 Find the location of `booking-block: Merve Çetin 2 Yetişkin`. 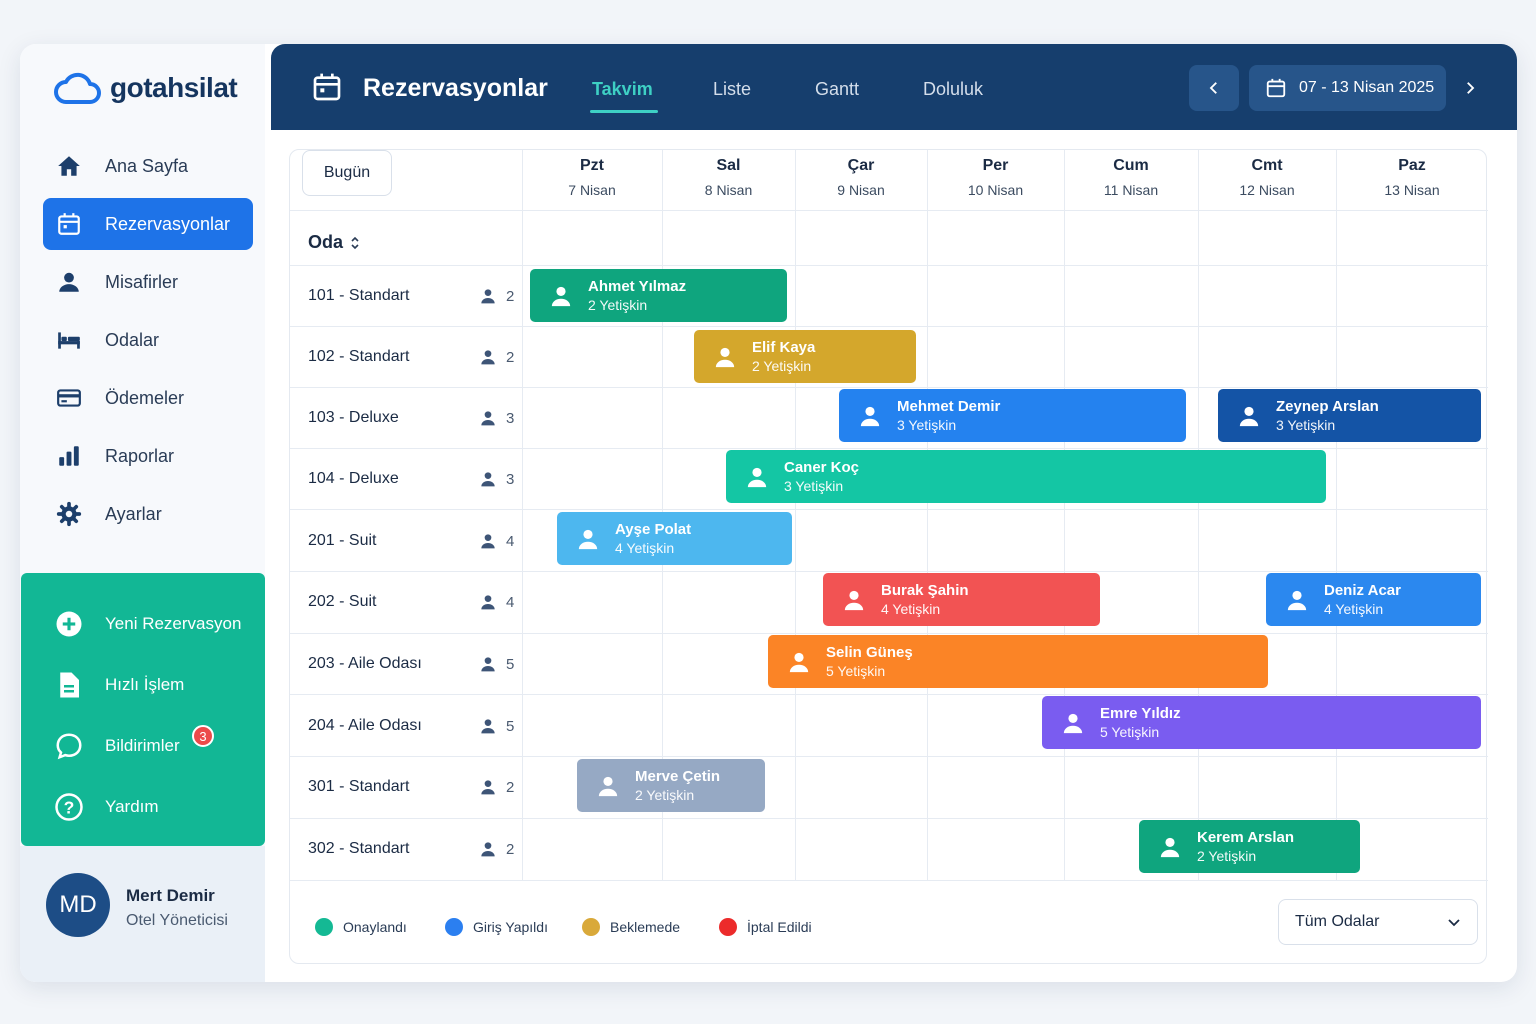

booking-block: Merve Çetin 2 Yetişkin is located at coordinates (671, 785).